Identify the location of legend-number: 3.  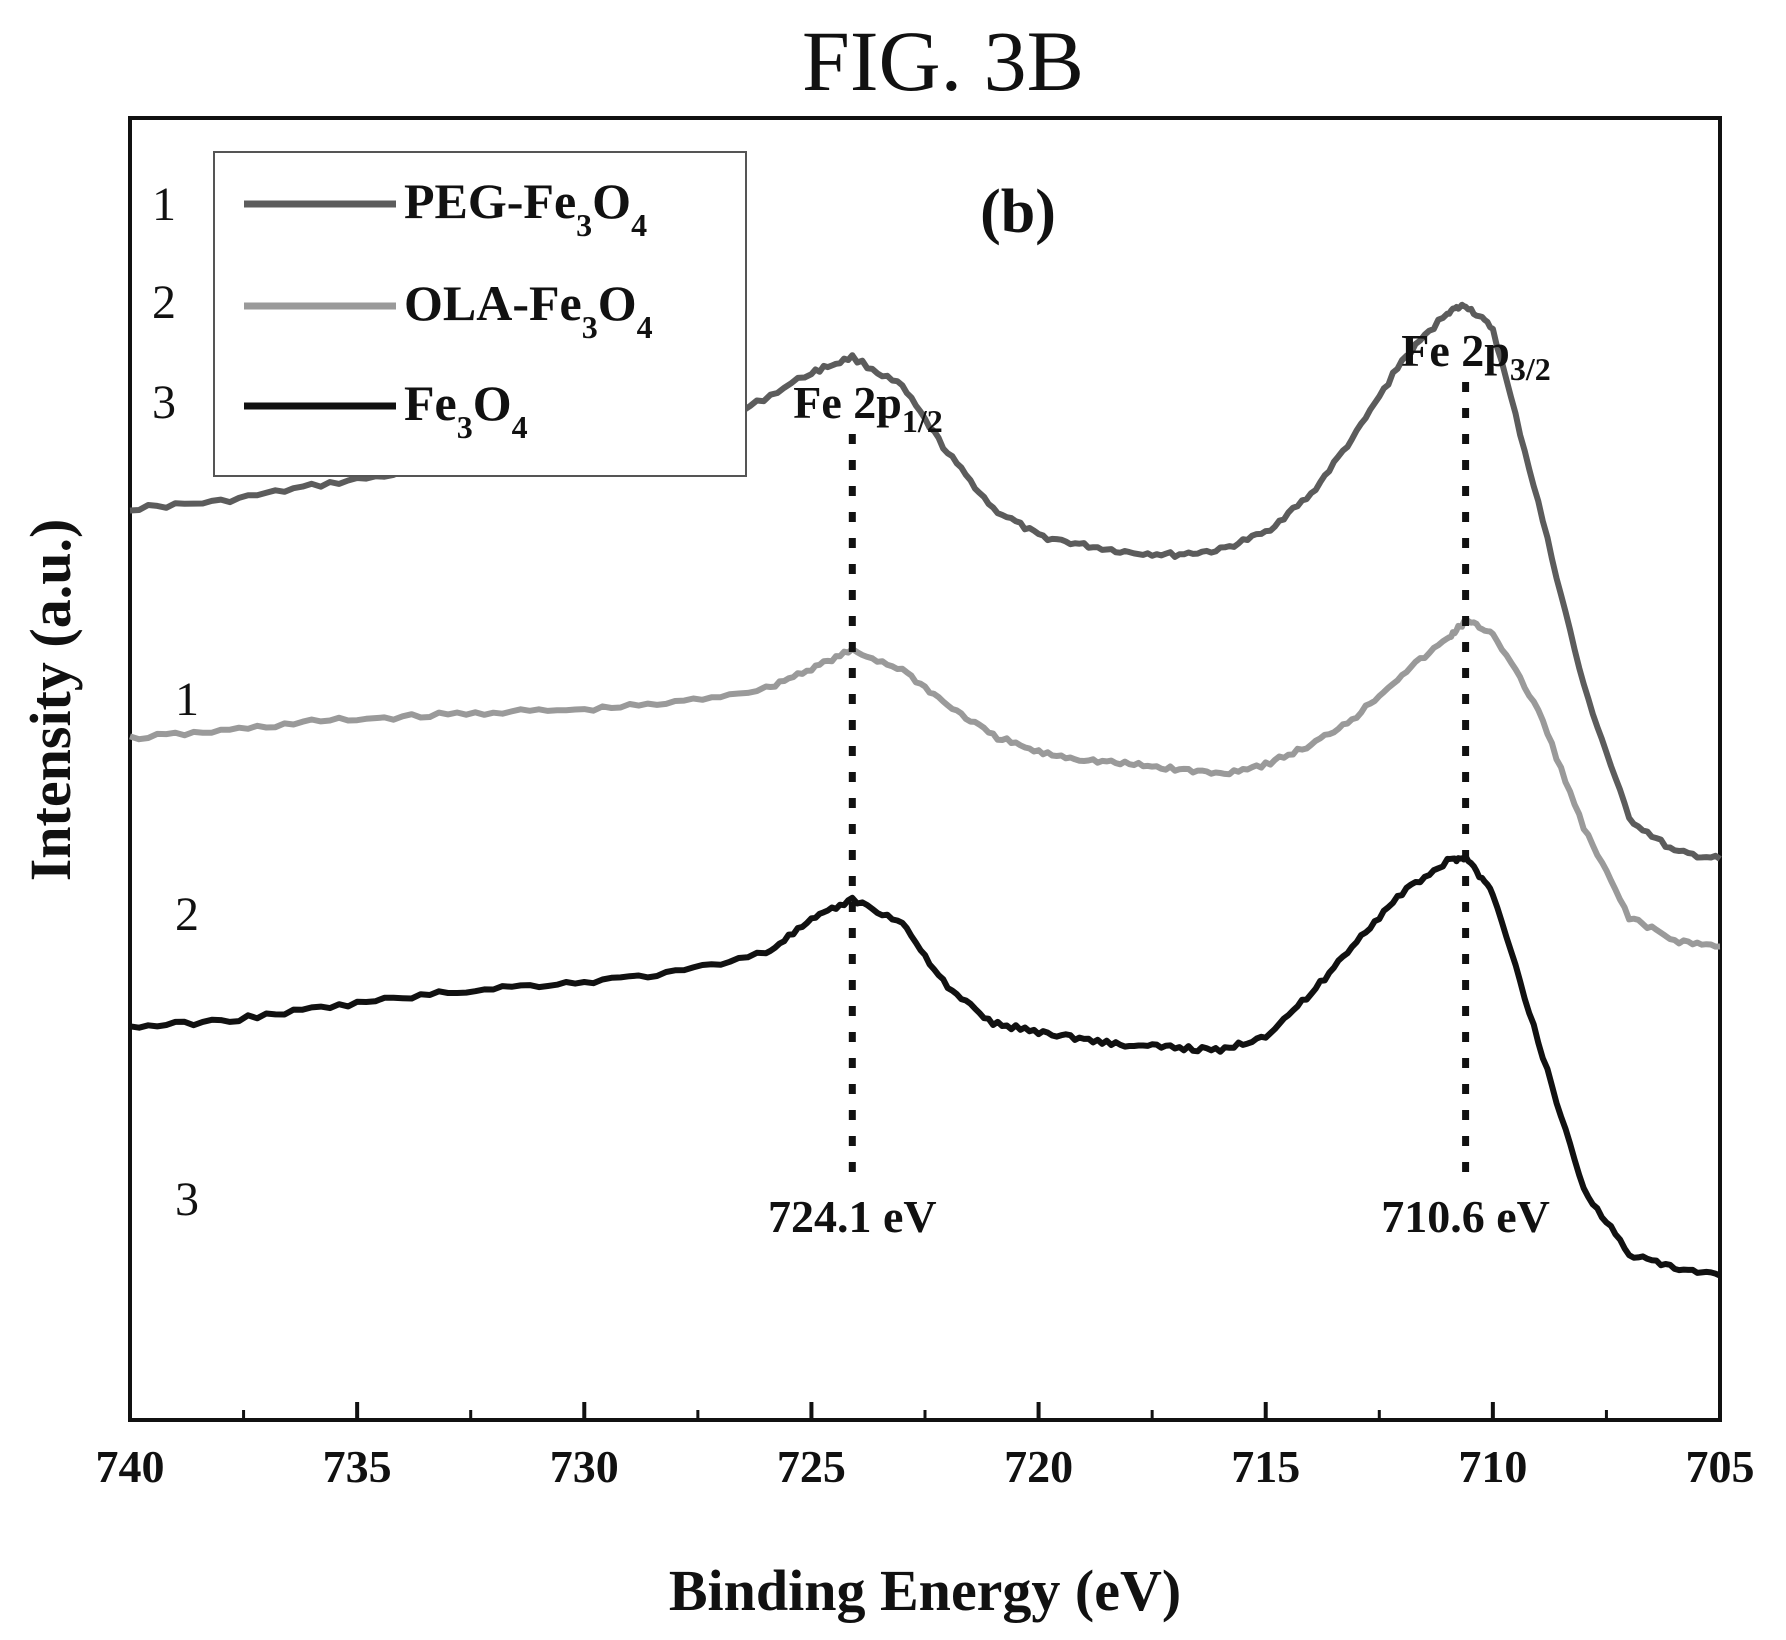
(164, 402).